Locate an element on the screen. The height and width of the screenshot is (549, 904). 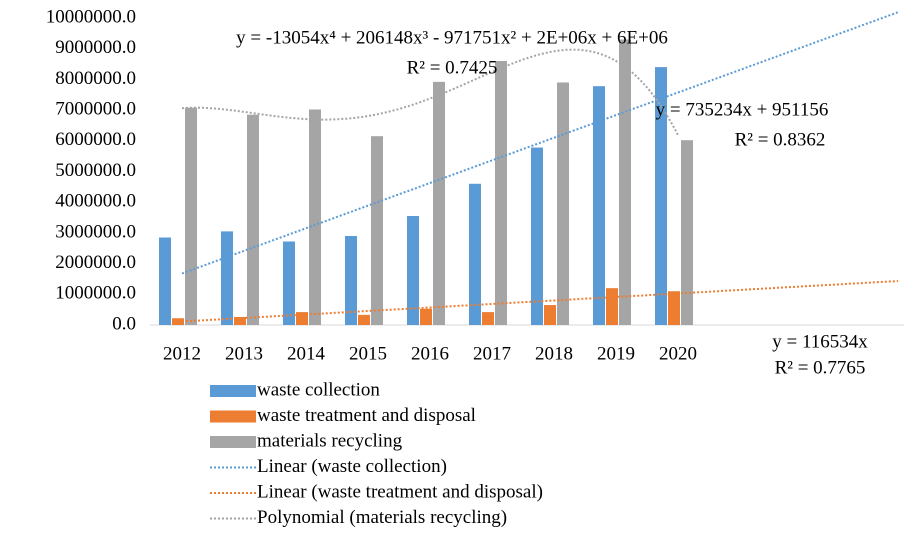
x-tick-label: 2015 is located at coordinates (368, 353).